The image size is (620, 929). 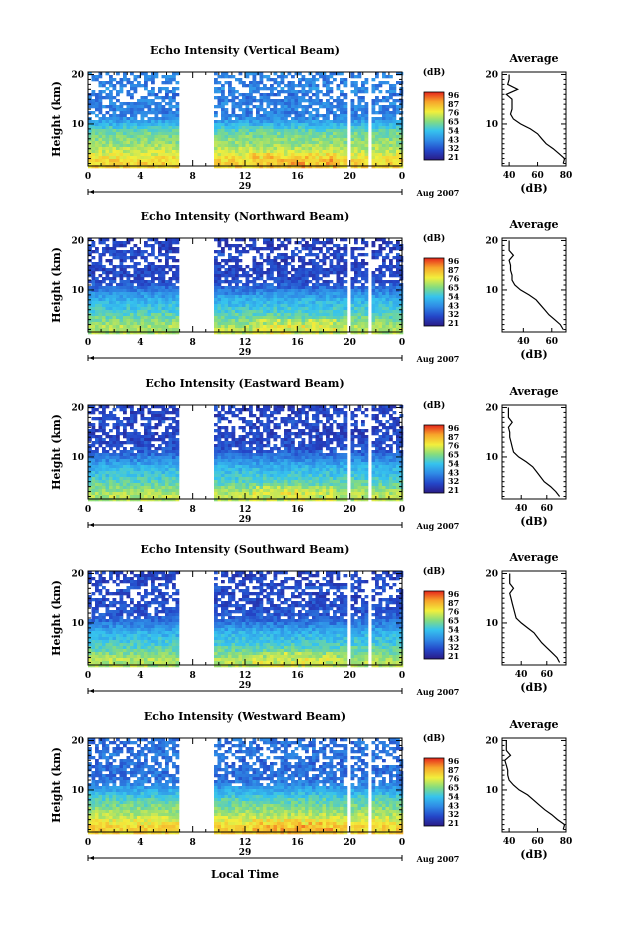 What do you see at coordinates (245, 216) in the screenshot?
I see `chart-title: Echo Intensity (Northward Beam)` at bounding box center [245, 216].